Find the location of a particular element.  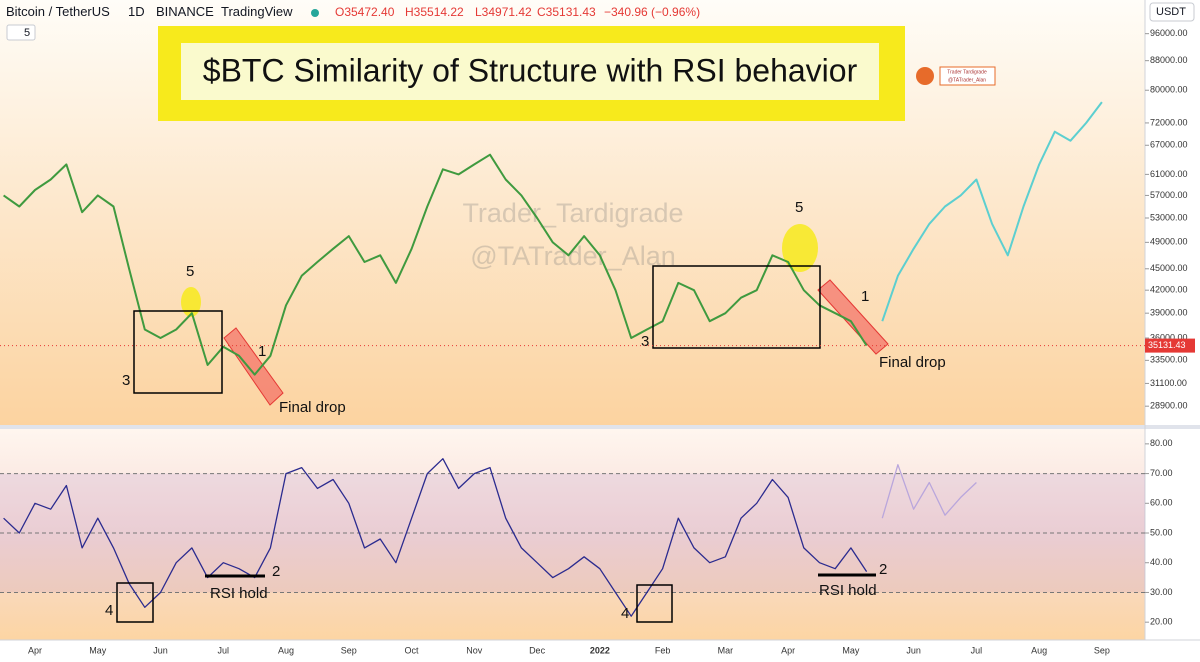

x-tick-label: Nov is located at coordinates (474, 650).